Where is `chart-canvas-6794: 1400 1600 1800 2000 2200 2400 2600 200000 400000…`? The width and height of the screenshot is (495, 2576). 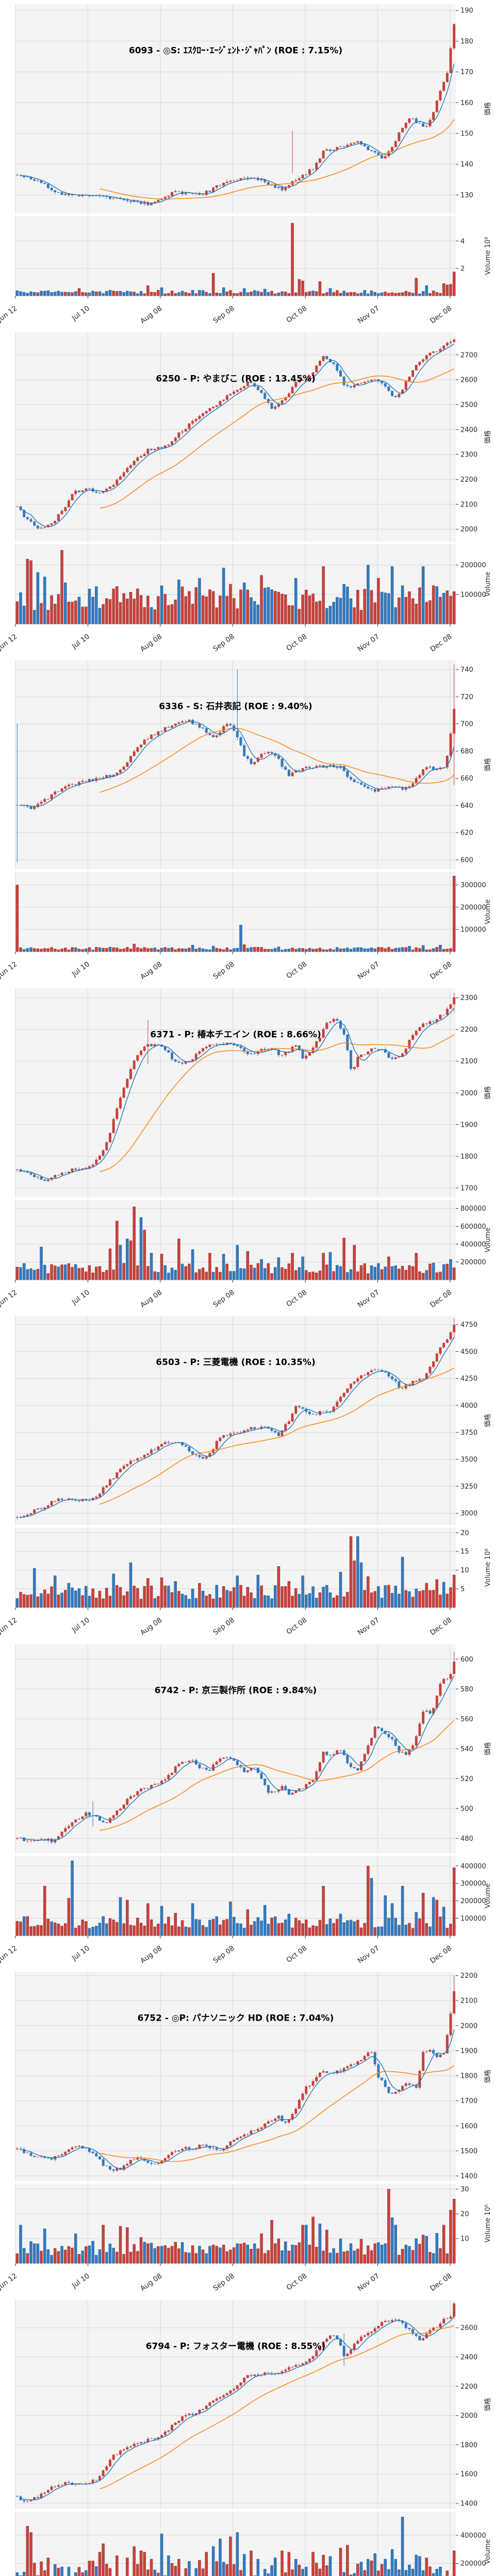
chart-canvas-6794: 1400 1600 1800 2000 2200 2400 2600 200000 400000… is located at coordinates (253, 2437).